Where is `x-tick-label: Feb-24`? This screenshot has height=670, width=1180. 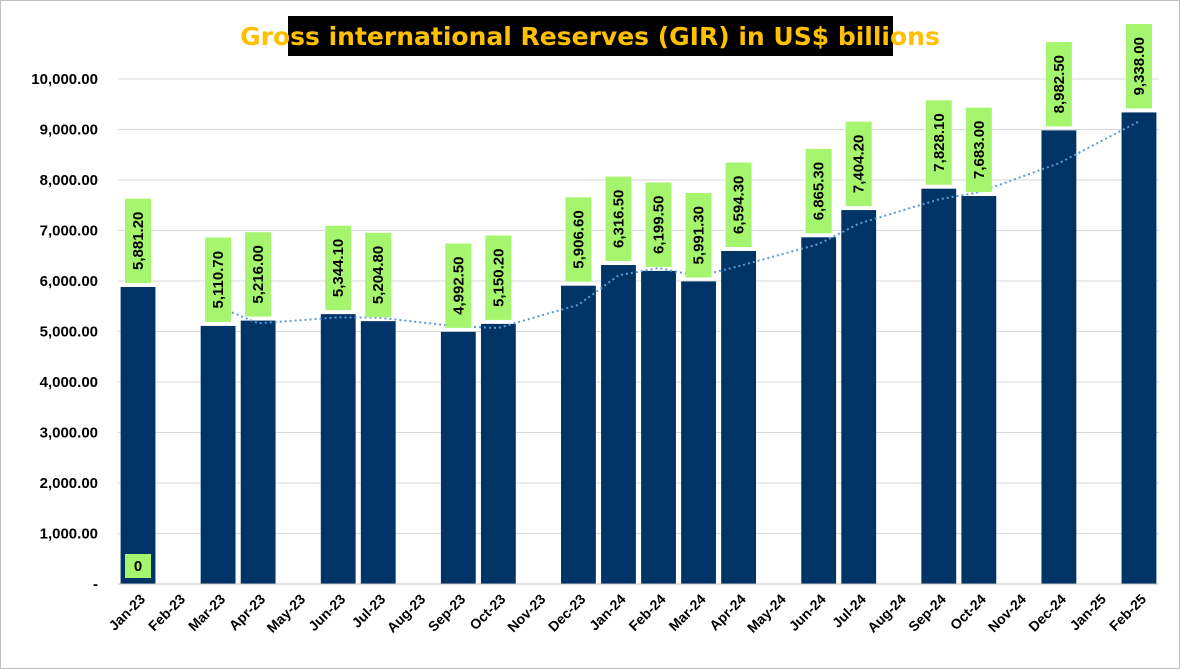 x-tick-label: Feb-24 is located at coordinates (646, 612).